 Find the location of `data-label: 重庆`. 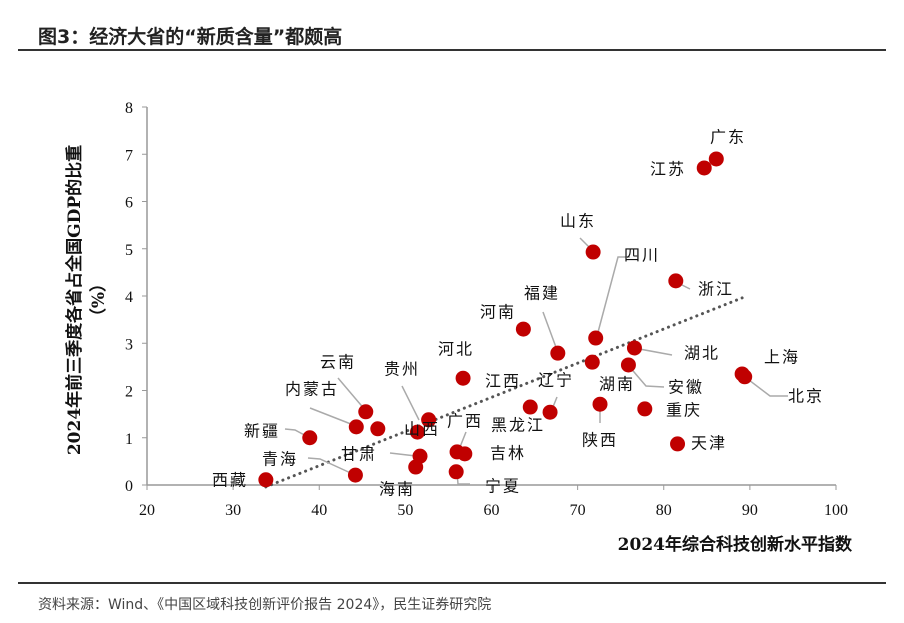

data-label: 重庆 is located at coordinates (684, 410).